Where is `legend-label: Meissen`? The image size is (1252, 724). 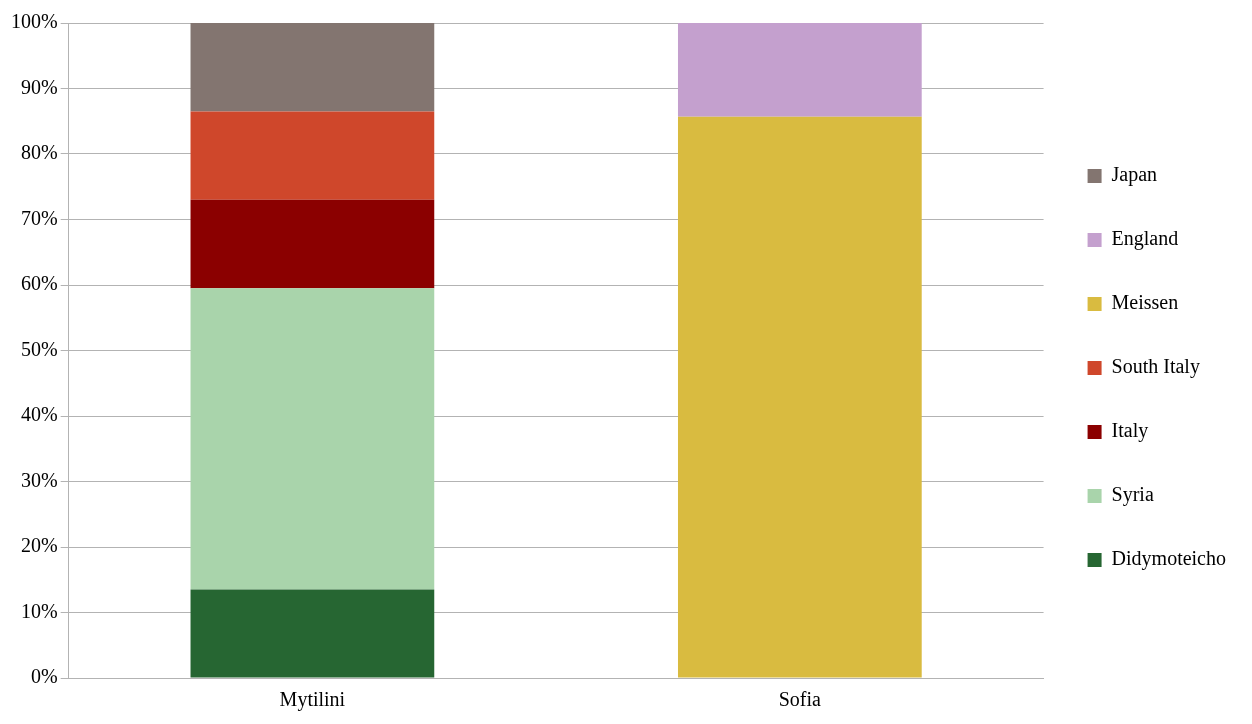
legend-label: Meissen is located at coordinates (1145, 302).